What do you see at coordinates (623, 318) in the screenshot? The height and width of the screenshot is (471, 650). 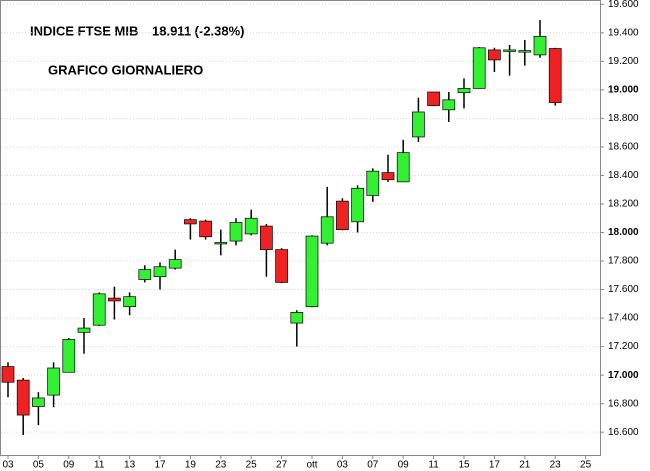 I see `y-tick-label: 17.400` at bounding box center [623, 318].